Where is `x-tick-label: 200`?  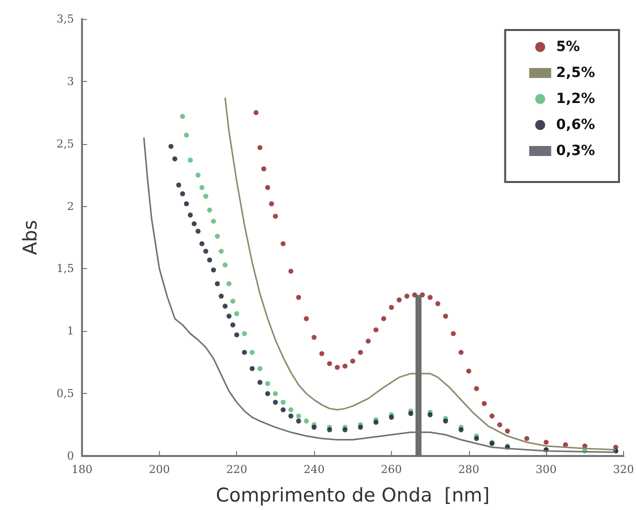
x-tick-label: 200 is located at coordinates (159, 469).